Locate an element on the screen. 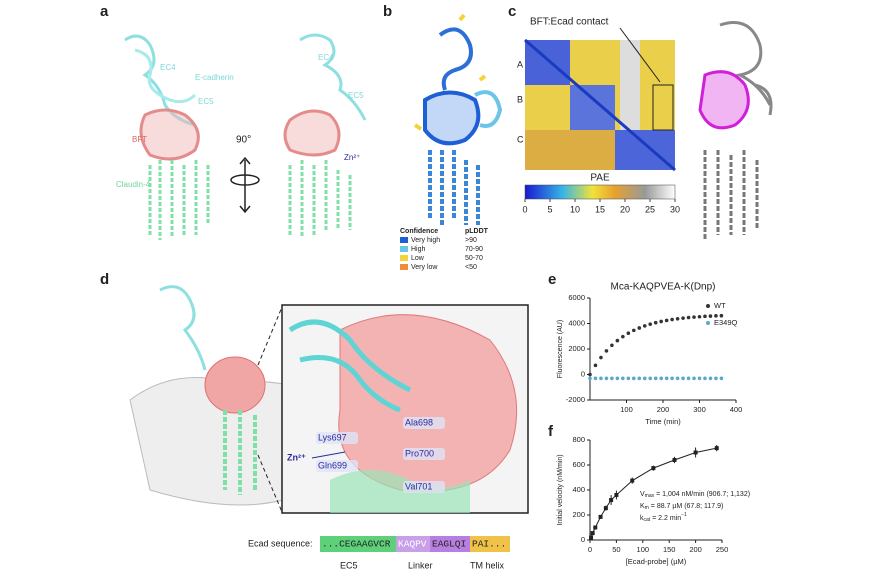  residue-label: Gln699 is located at coordinates (332, 465).